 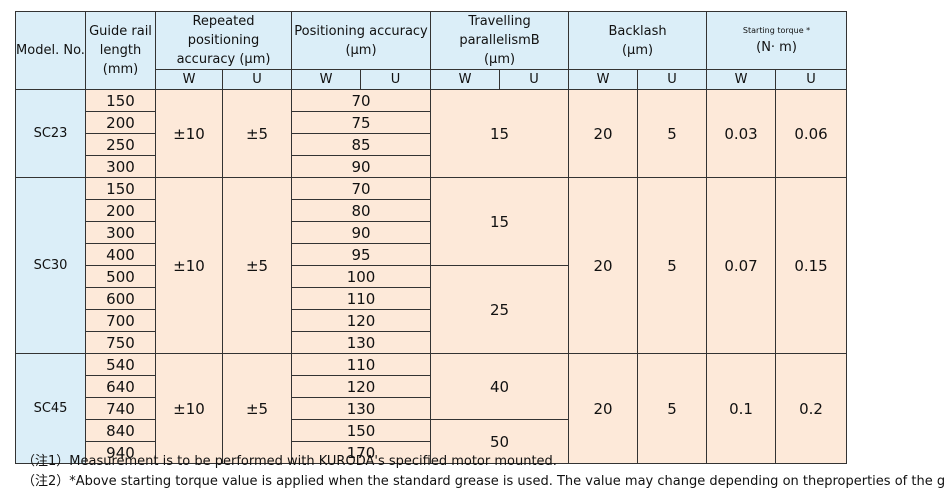 What do you see at coordinates (361, 276) in the screenshot?
I see `positioning-cell: 100` at bounding box center [361, 276].